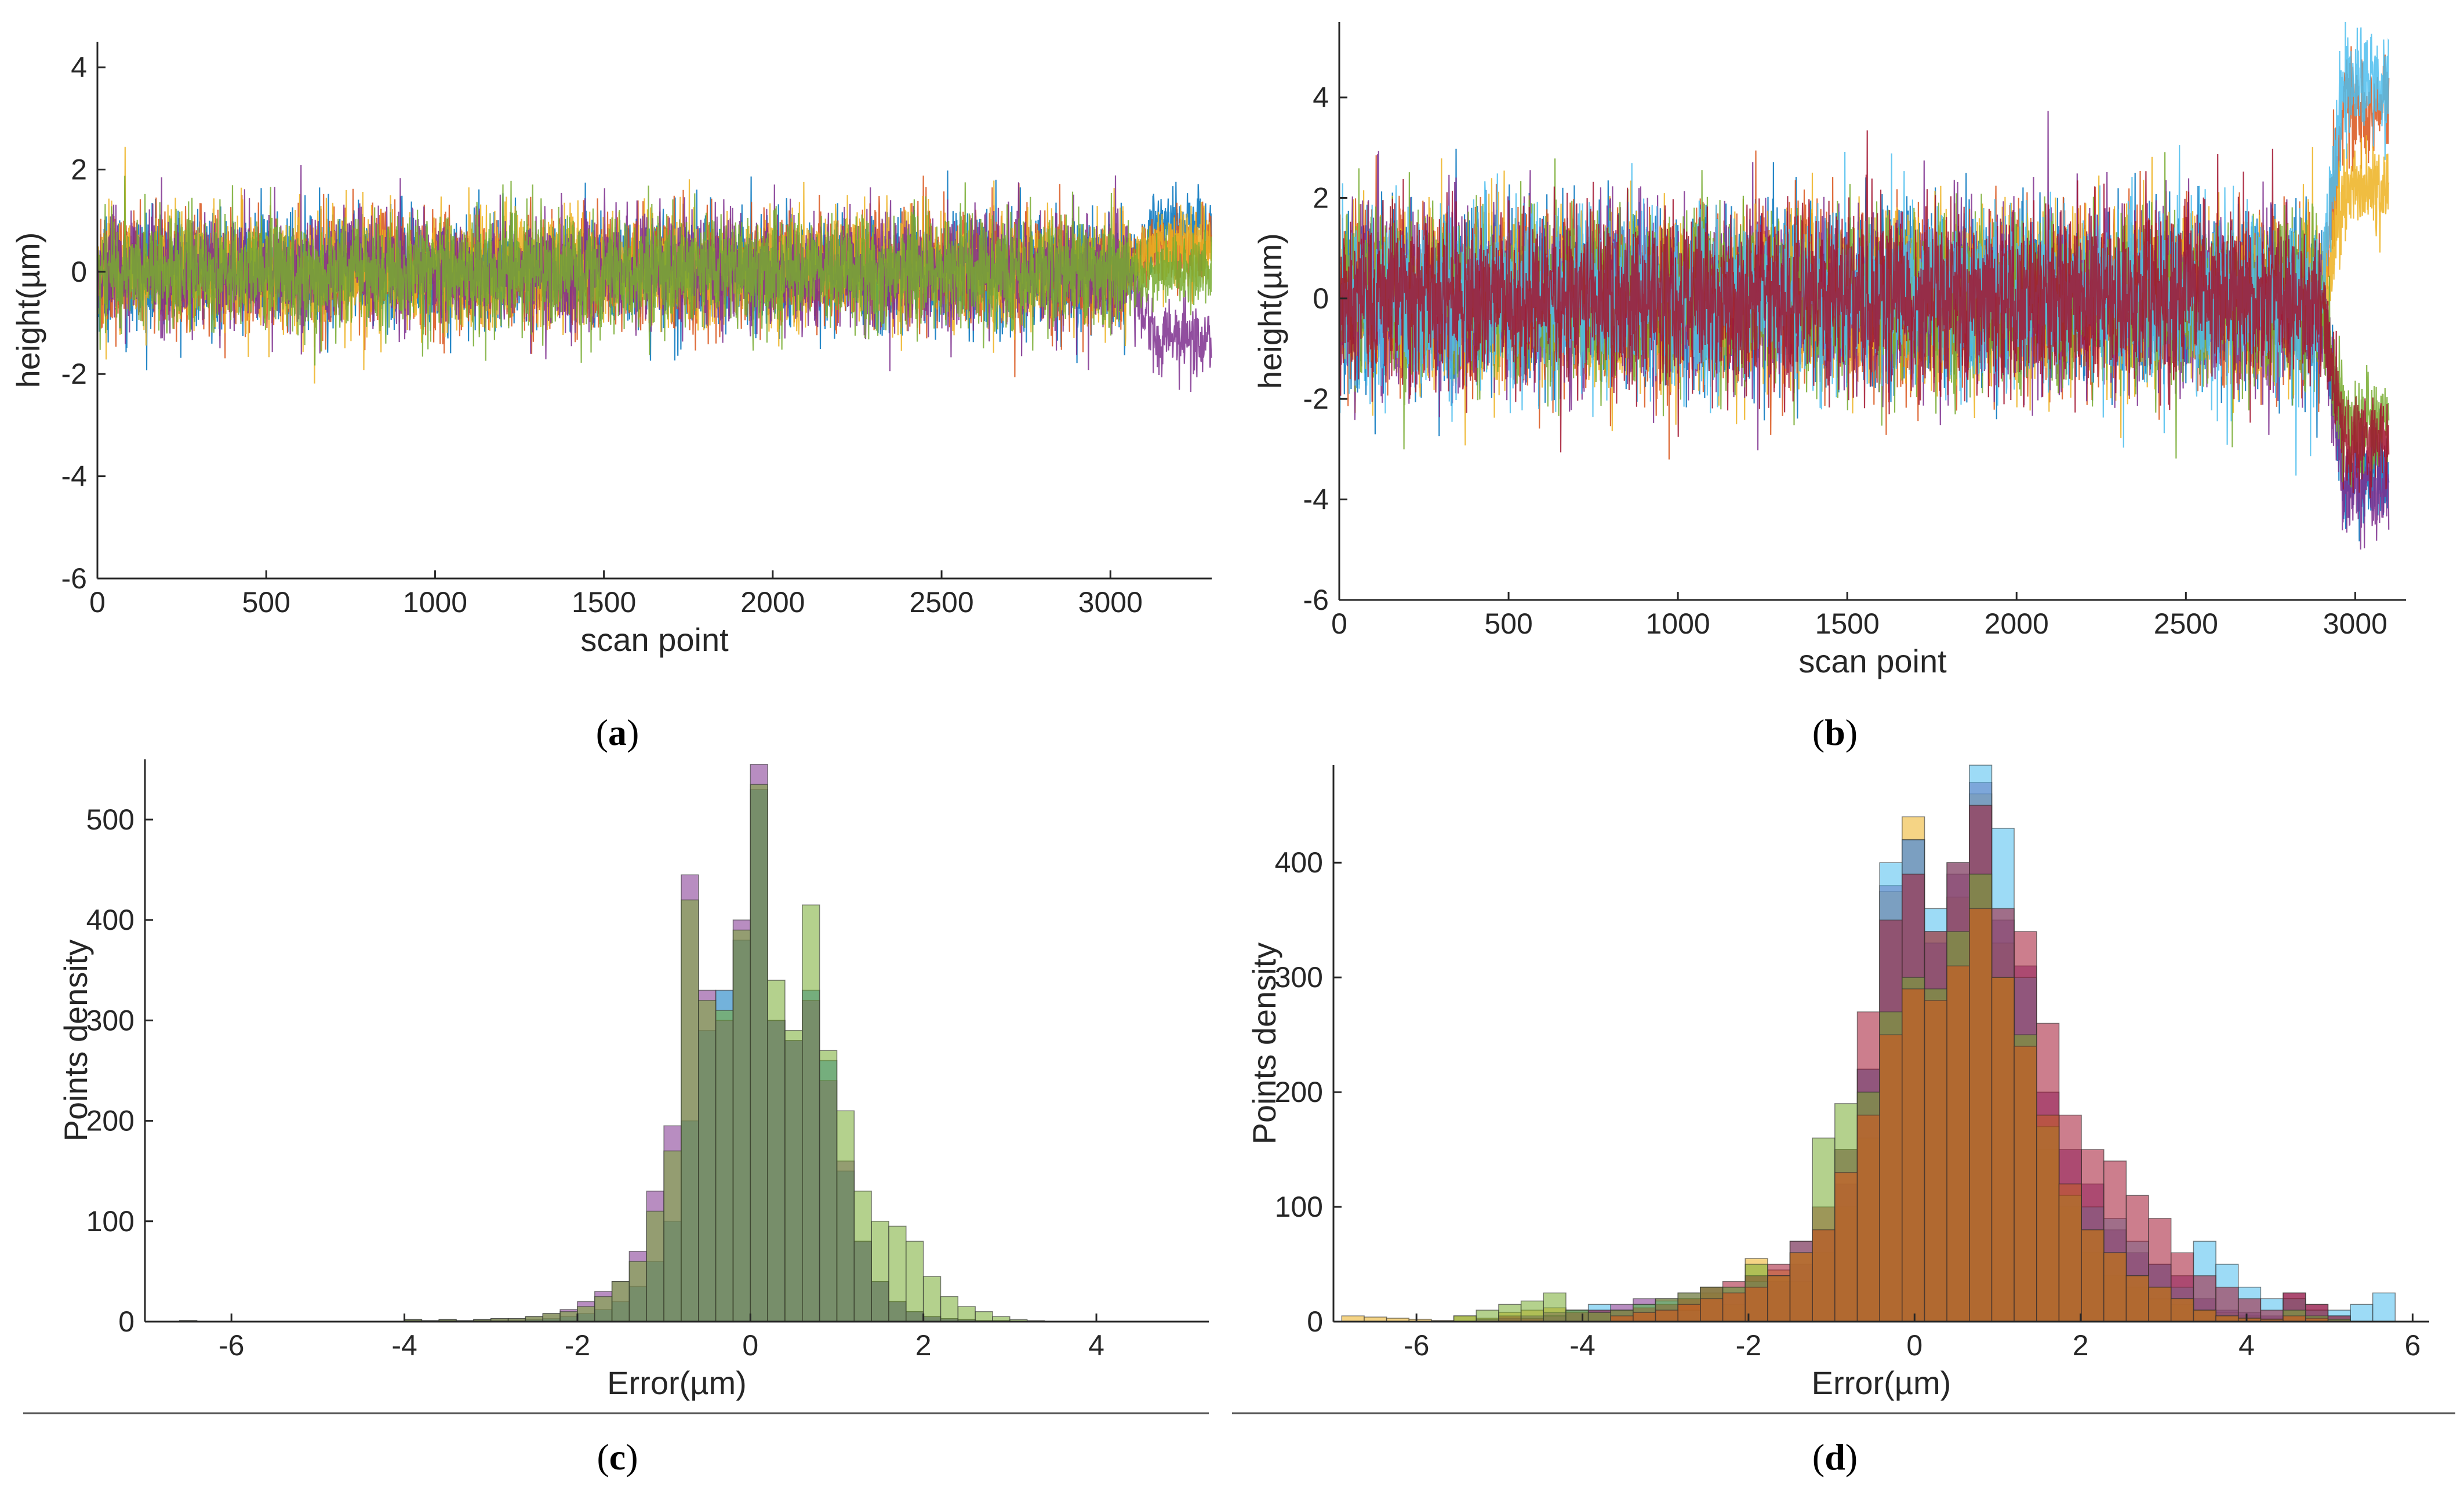 The image size is (2464, 1499). What do you see at coordinates (2186, 623) in the screenshot?
I see `x-tick-label: 2500` at bounding box center [2186, 623].